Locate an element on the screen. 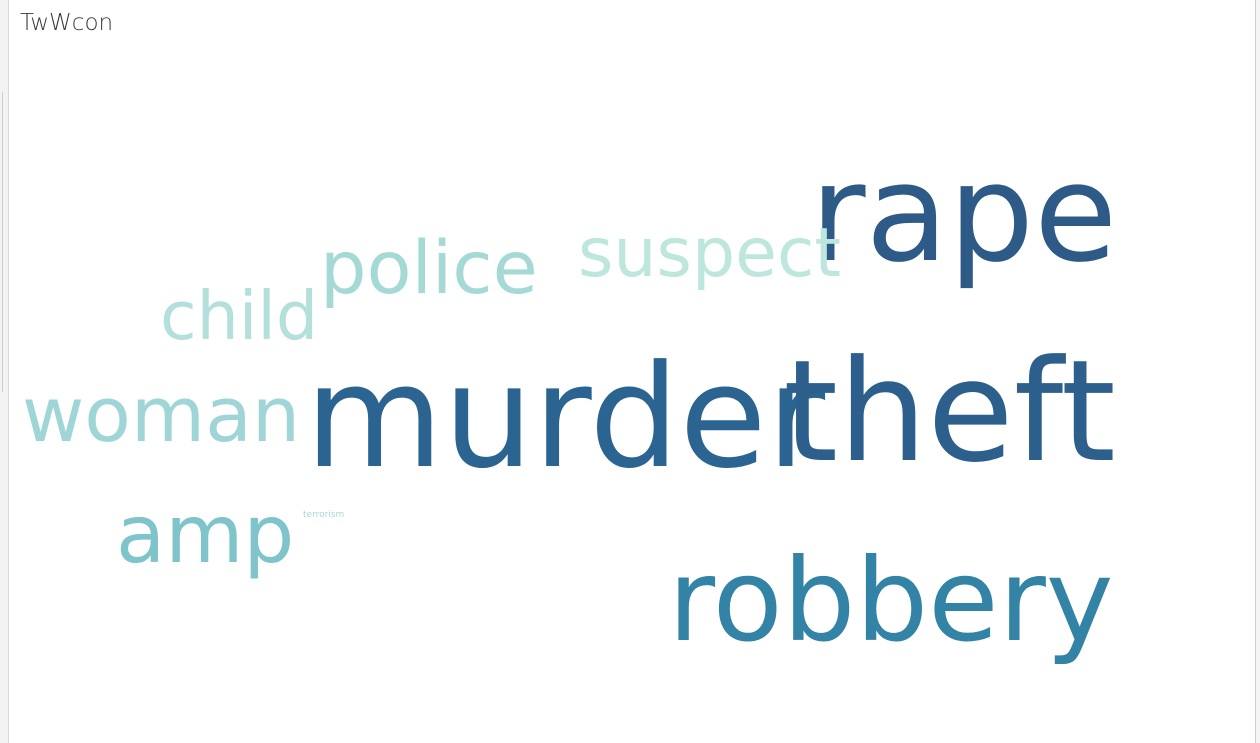 The image size is (1260, 743). word-child: child is located at coordinates (239, 316).